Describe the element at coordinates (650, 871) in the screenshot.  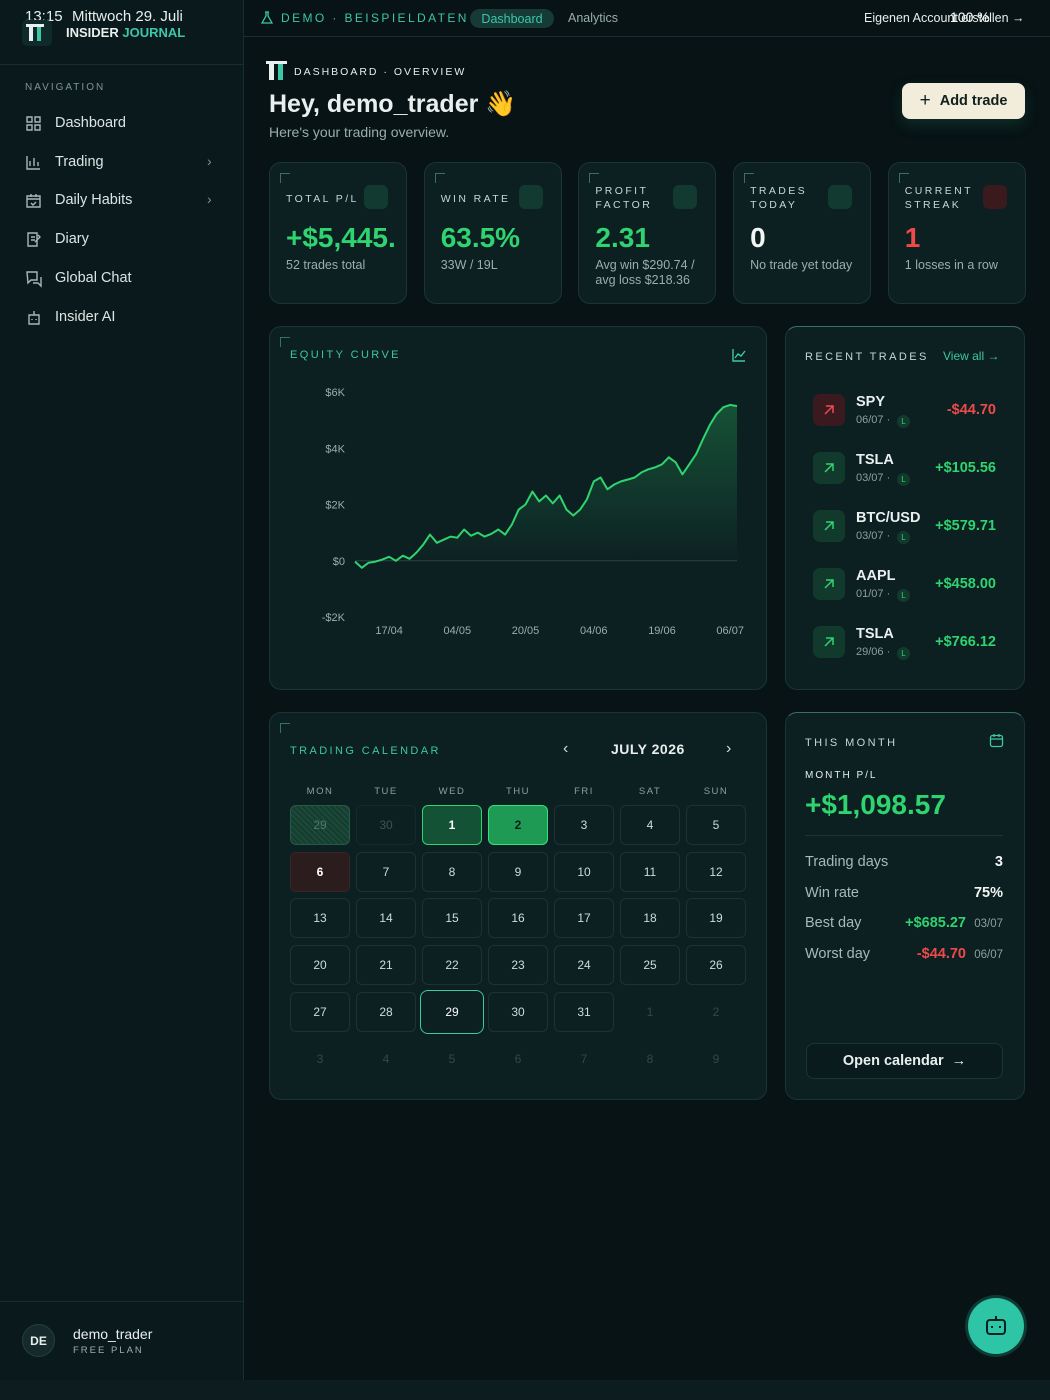
I see `calendar-day: 11` at that location.